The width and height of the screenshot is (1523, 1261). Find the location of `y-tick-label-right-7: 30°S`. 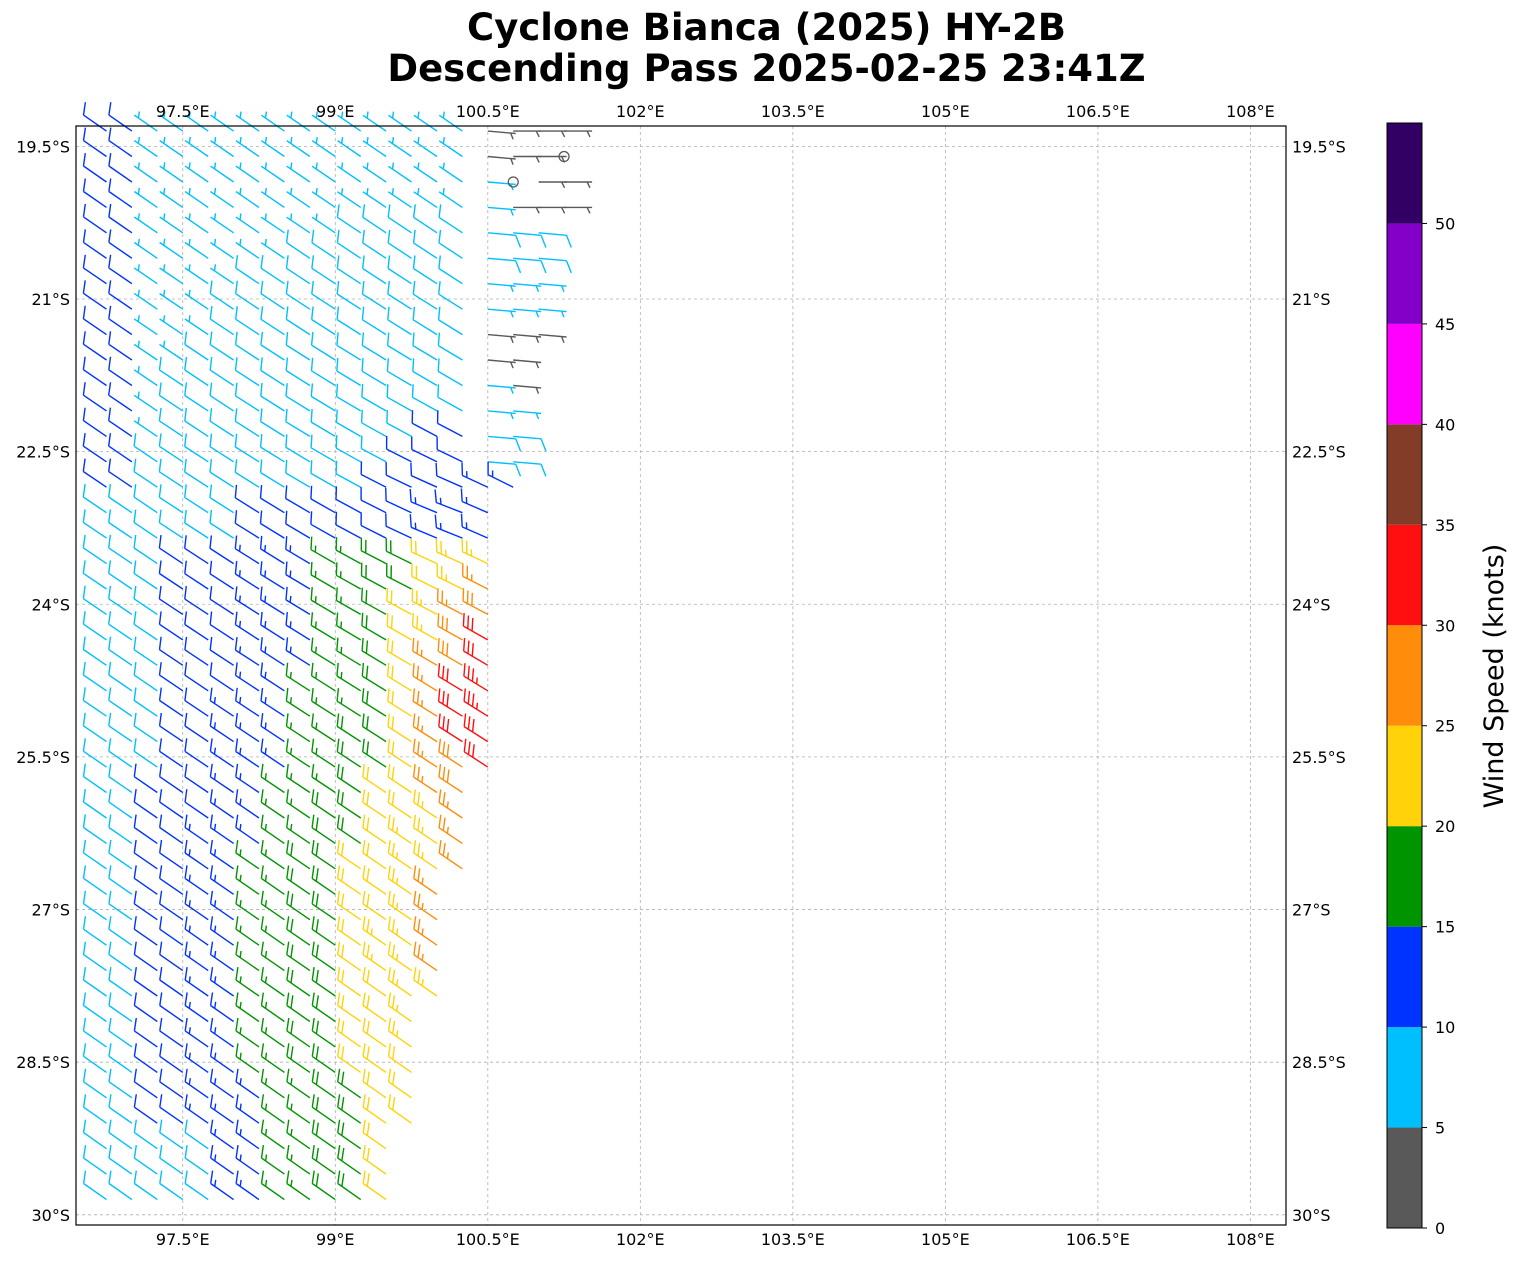

y-tick-label-right-7: 30°S is located at coordinates (1311, 1215).